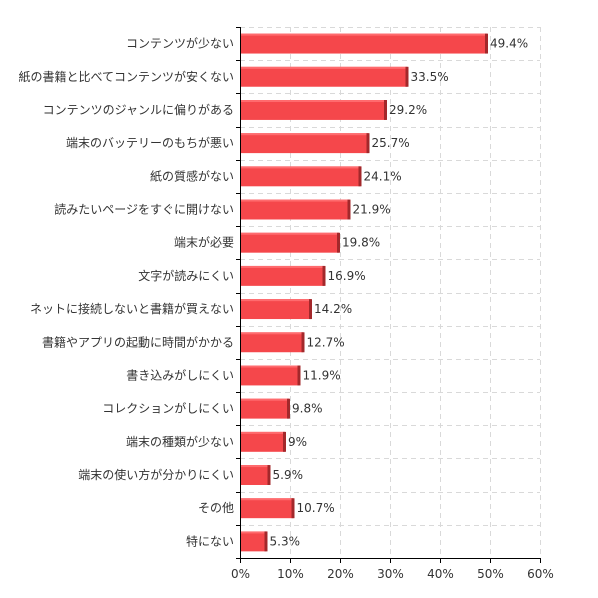 The image size is (598, 598). Describe the element at coordinates (138, 341) in the screenshot. I see `category-label: 書籍やアプリの起動に時間がかかる` at that location.